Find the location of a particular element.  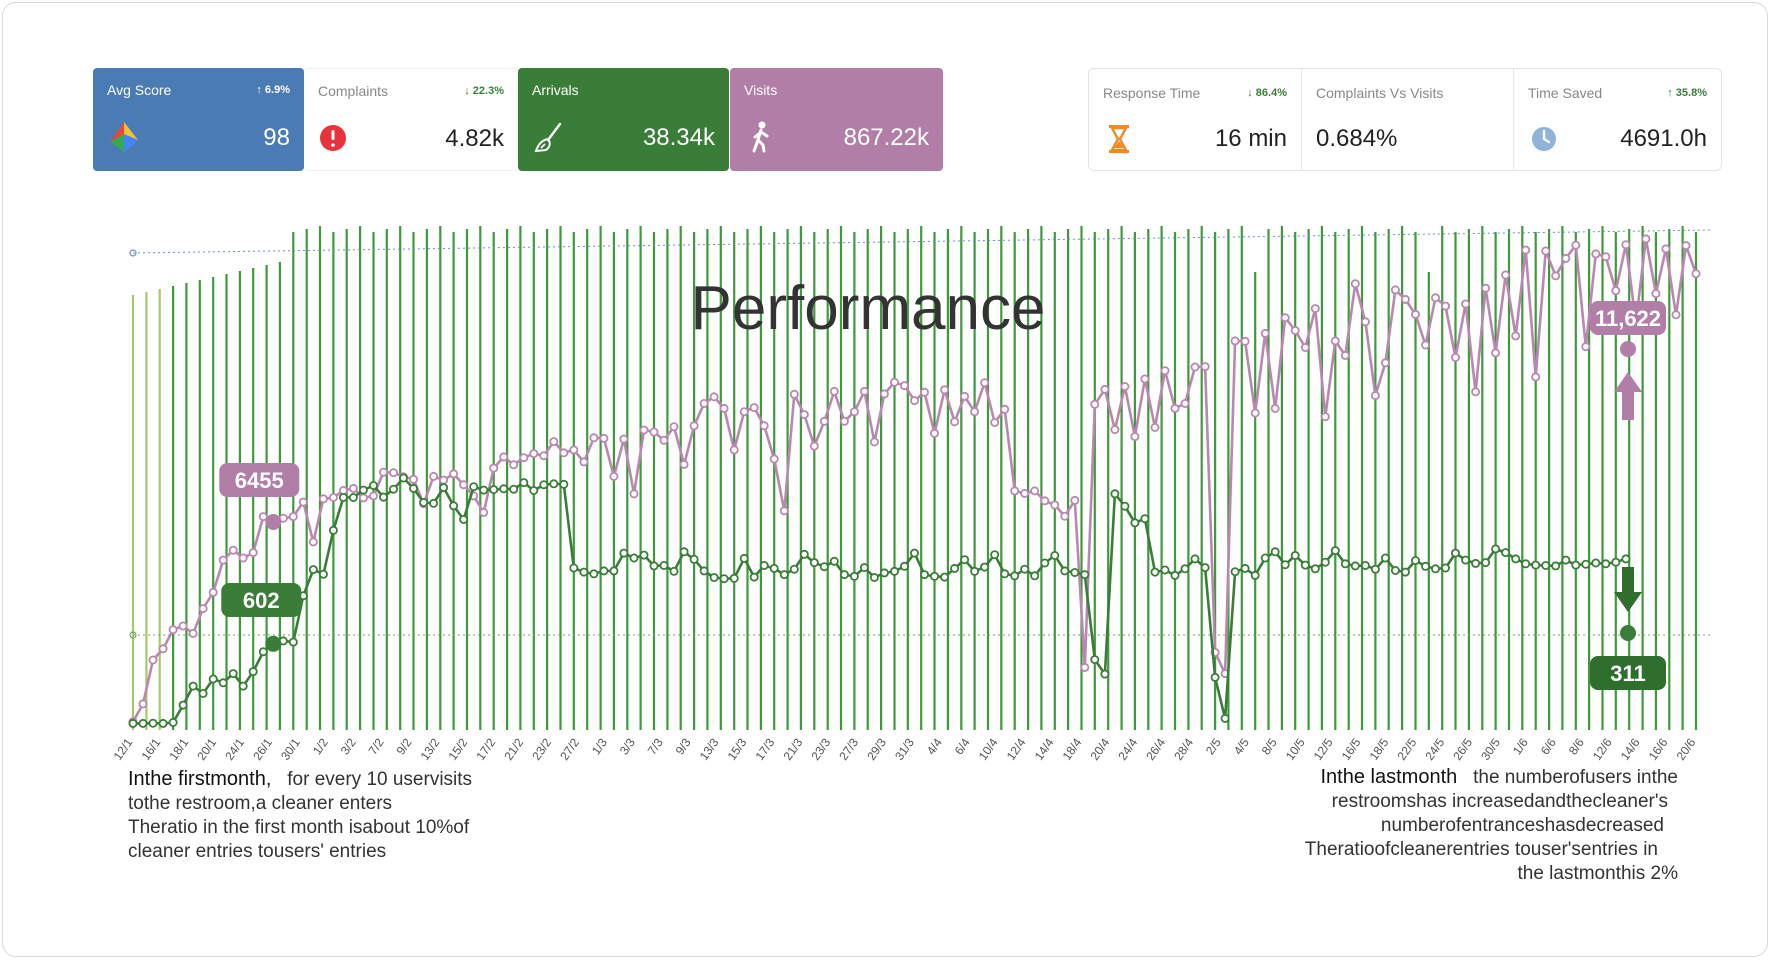

visits-last-marker is located at coordinates (1628, 349).